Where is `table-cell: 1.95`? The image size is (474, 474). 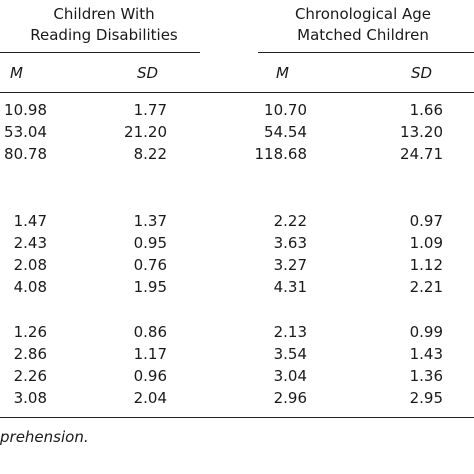 table-cell: 1.95 is located at coordinates (150, 287).